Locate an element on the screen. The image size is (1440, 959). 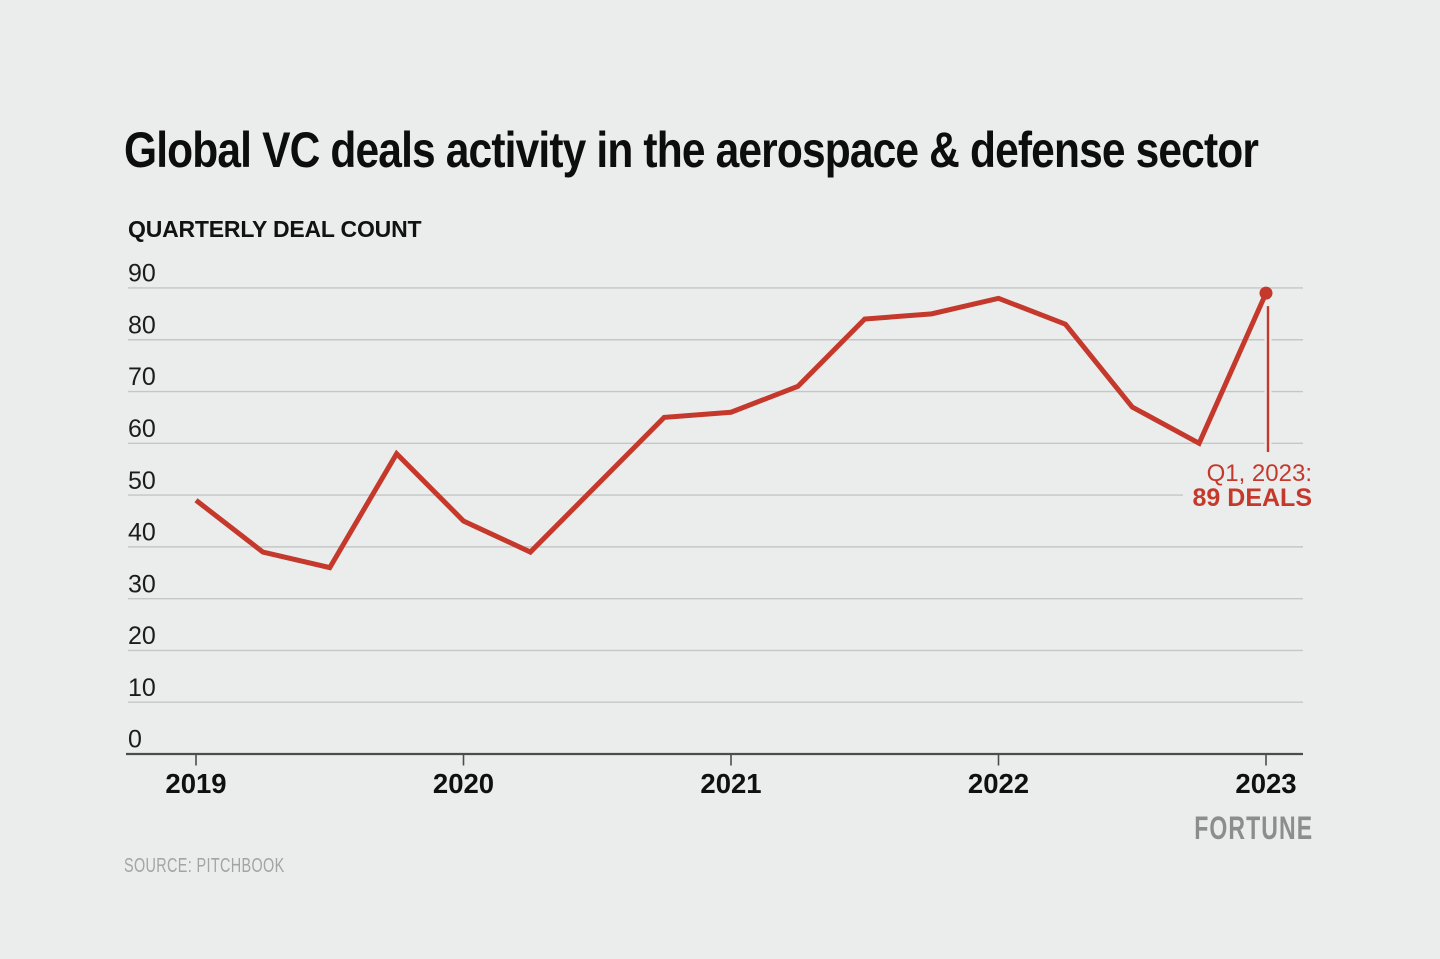
y-axis-label-30: 30 is located at coordinates (142, 584).